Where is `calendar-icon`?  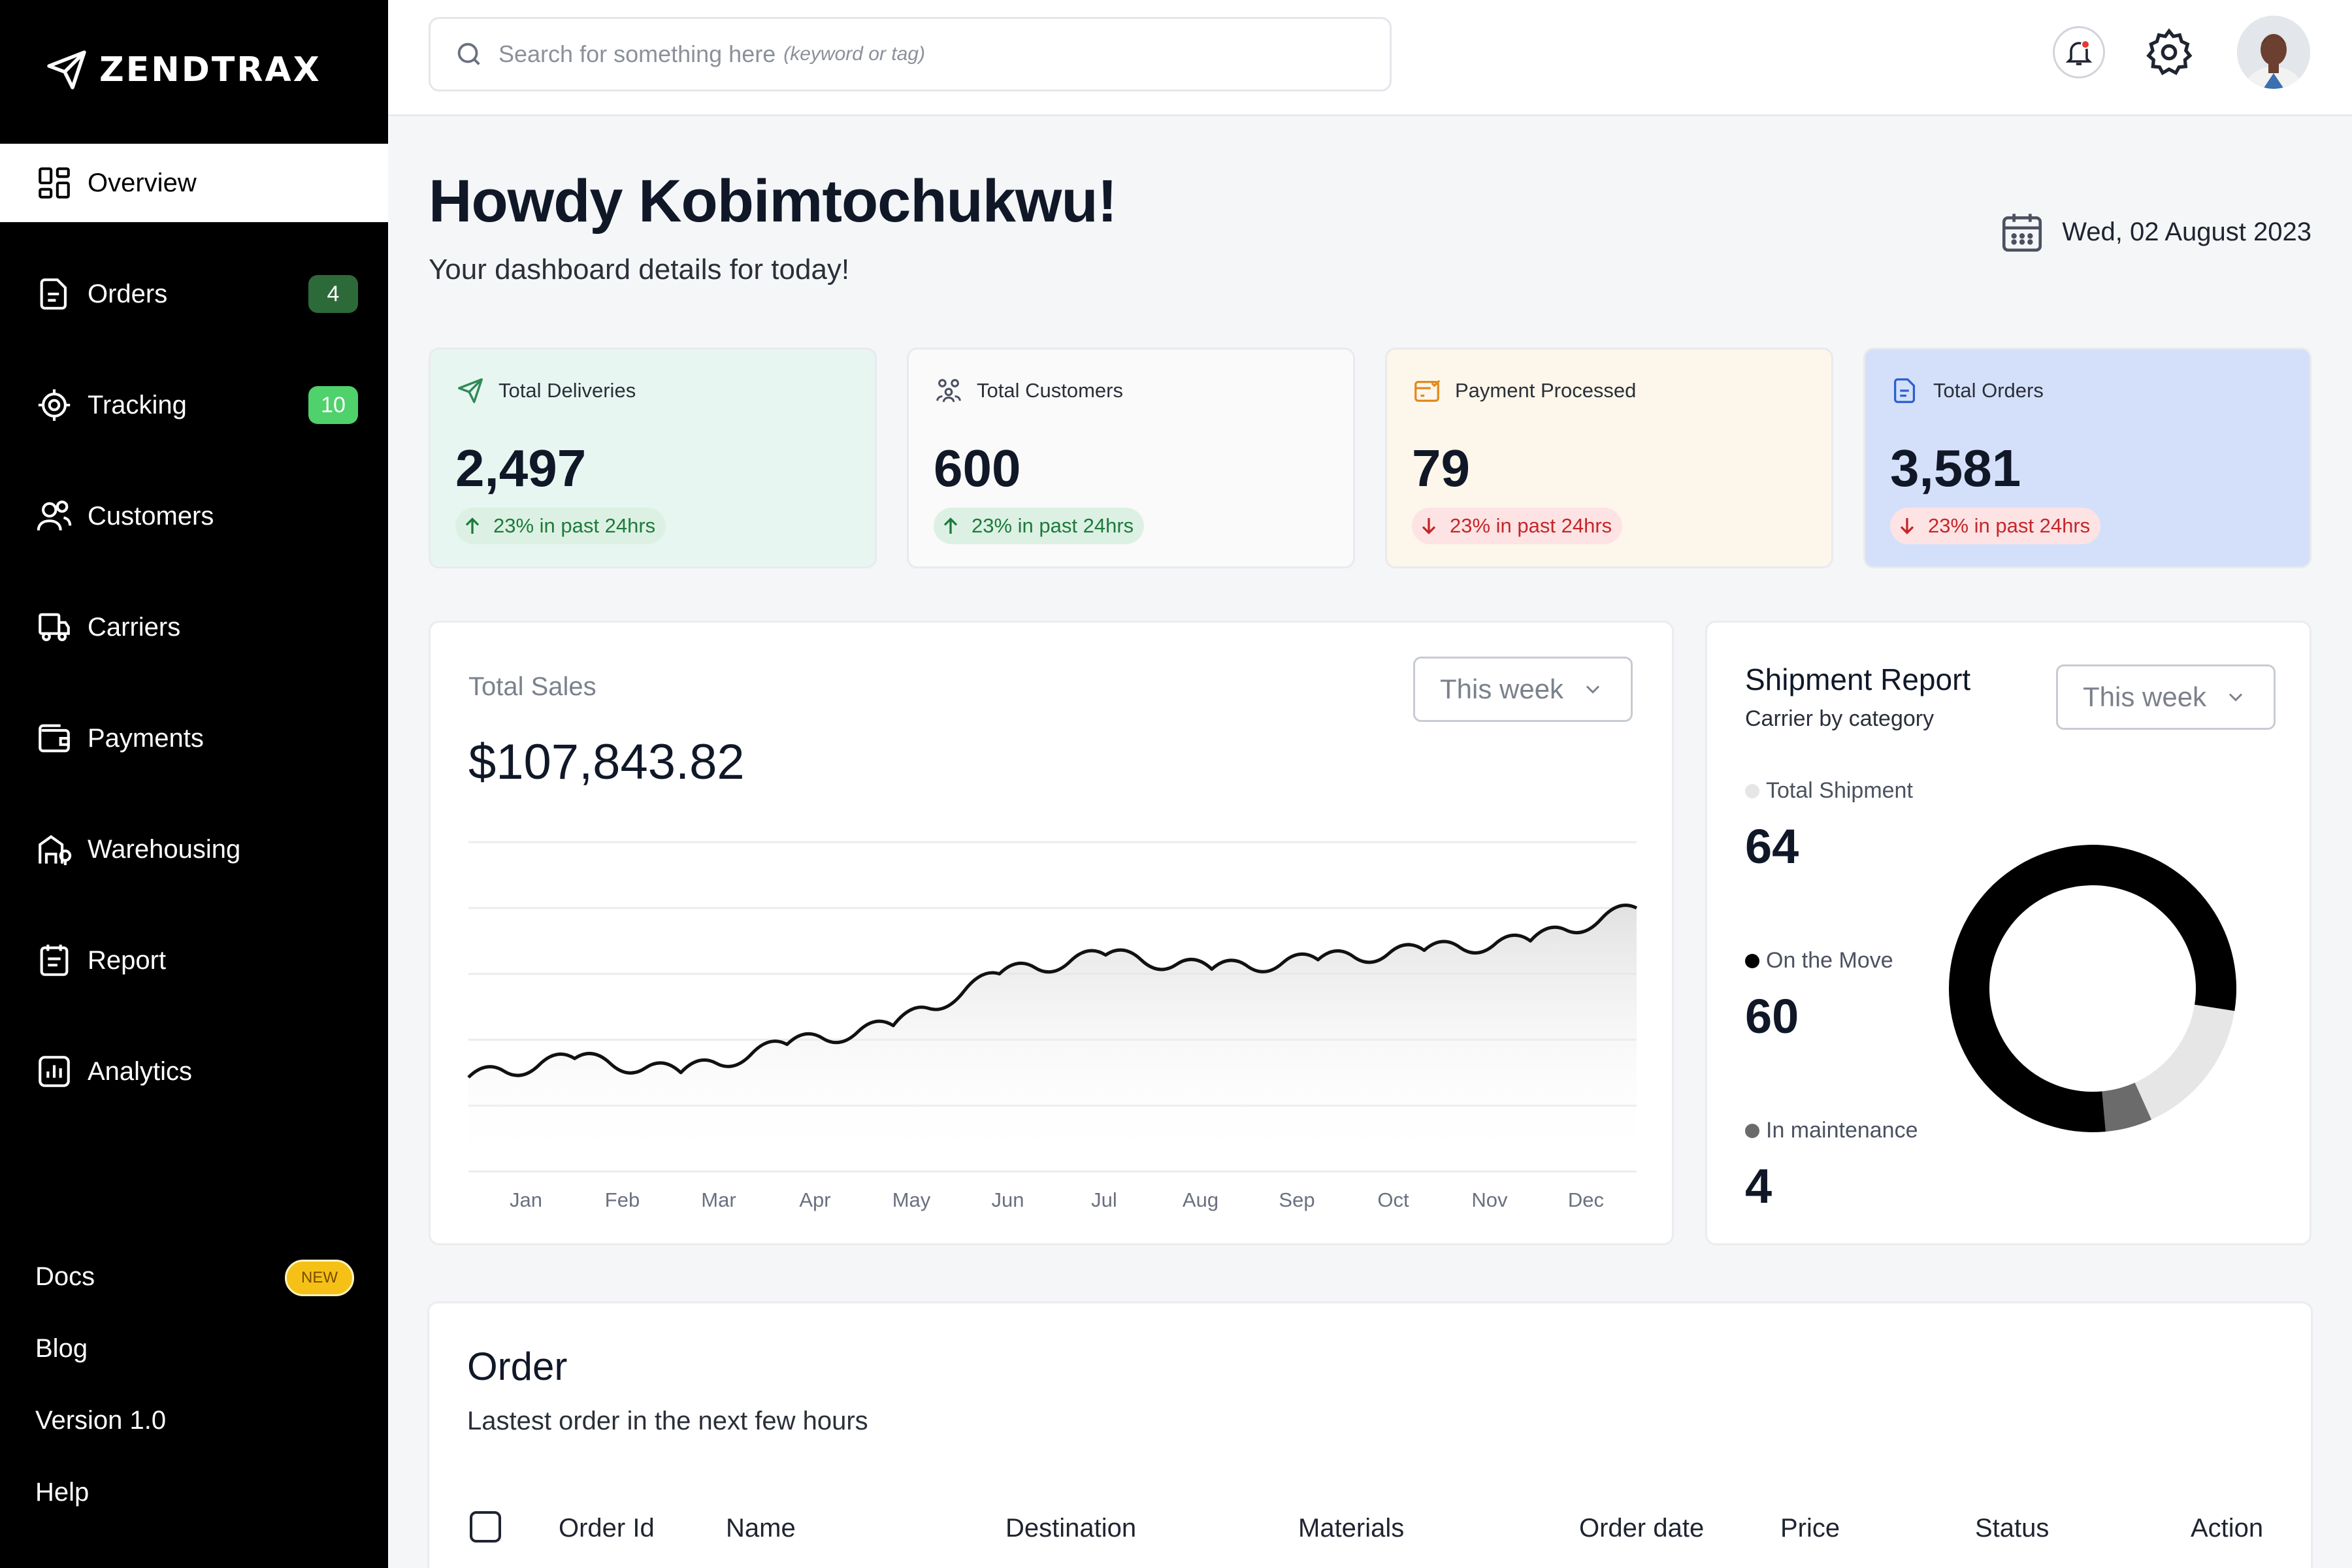 calendar-icon is located at coordinates (2022, 233).